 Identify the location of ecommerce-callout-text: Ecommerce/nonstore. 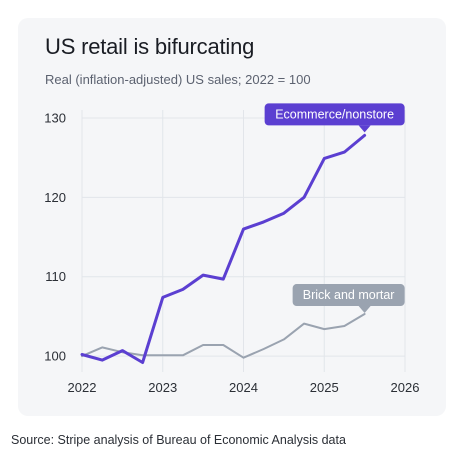
(334, 114).